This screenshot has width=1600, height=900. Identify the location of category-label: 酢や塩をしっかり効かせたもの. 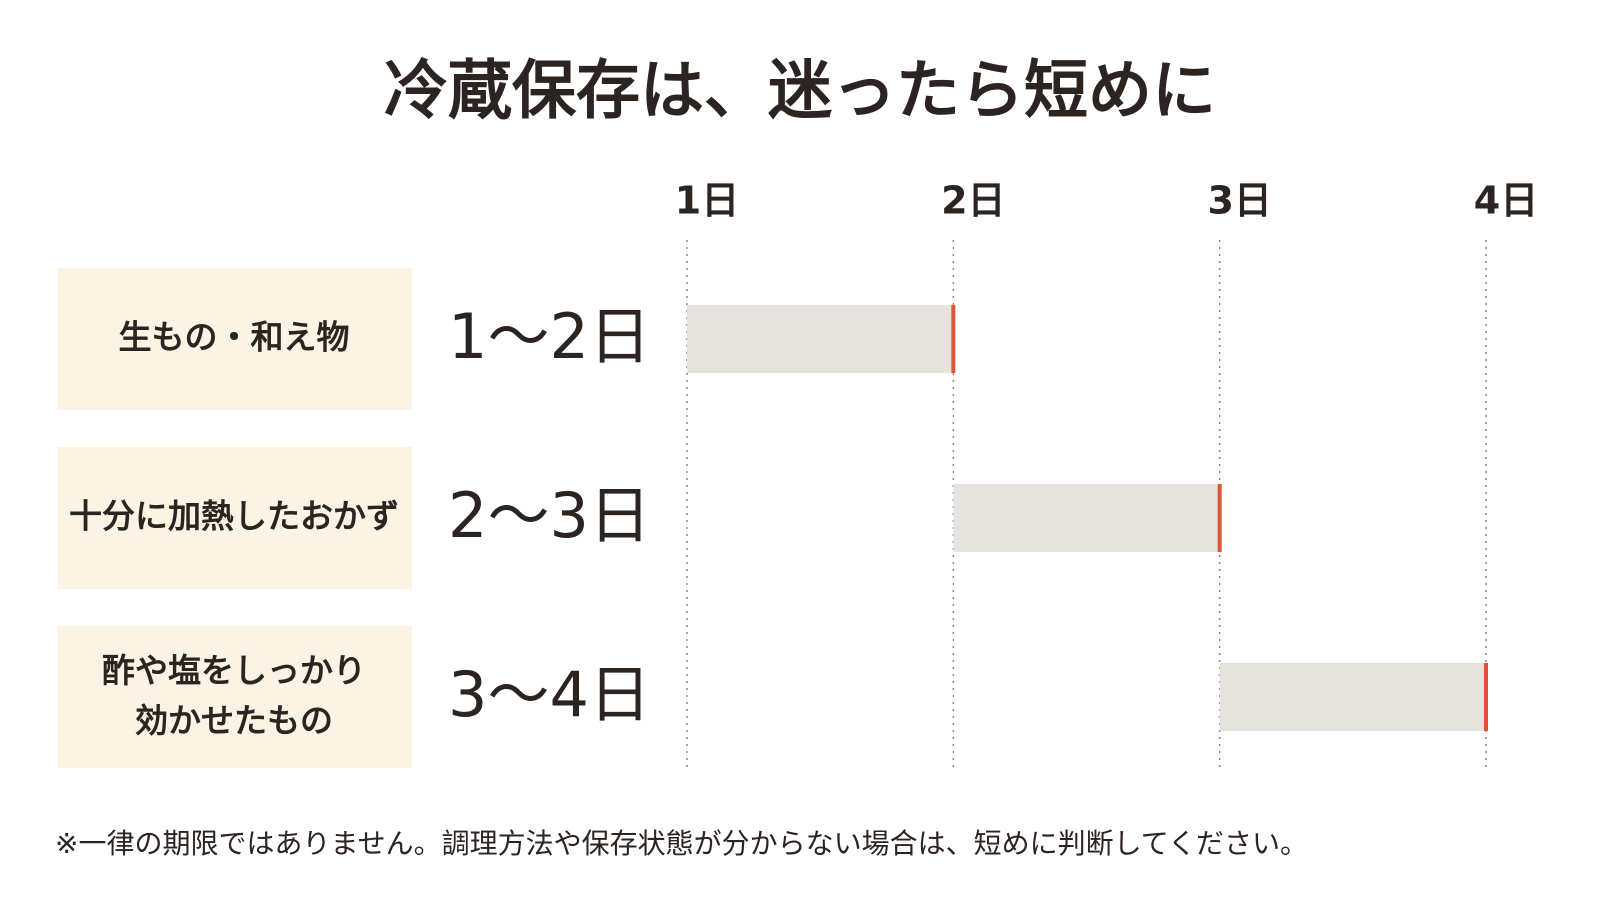
(234, 695).